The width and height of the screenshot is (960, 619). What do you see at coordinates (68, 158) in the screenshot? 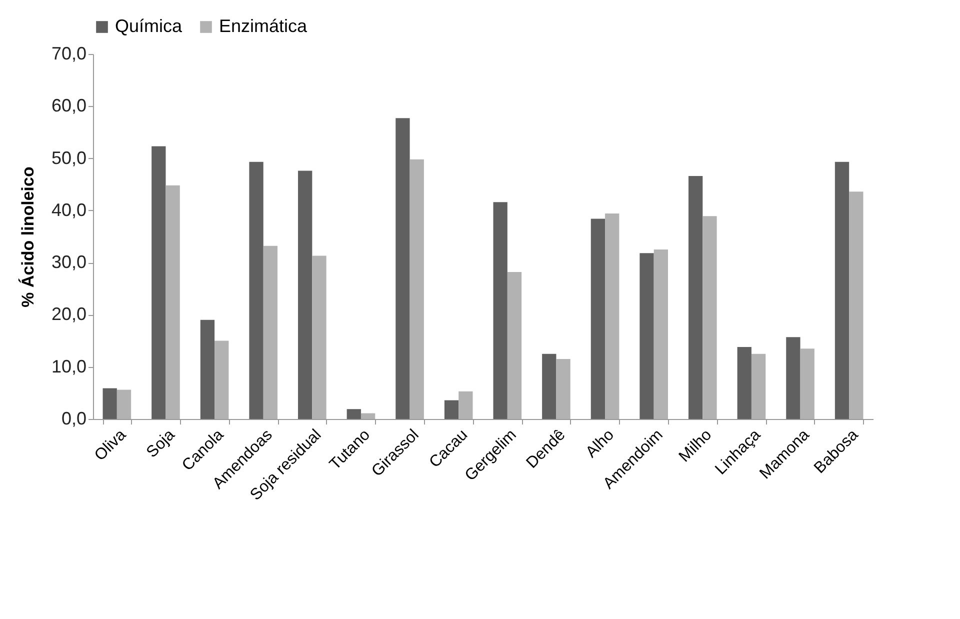
I see `y-tick-label: 50,0` at bounding box center [68, 158].